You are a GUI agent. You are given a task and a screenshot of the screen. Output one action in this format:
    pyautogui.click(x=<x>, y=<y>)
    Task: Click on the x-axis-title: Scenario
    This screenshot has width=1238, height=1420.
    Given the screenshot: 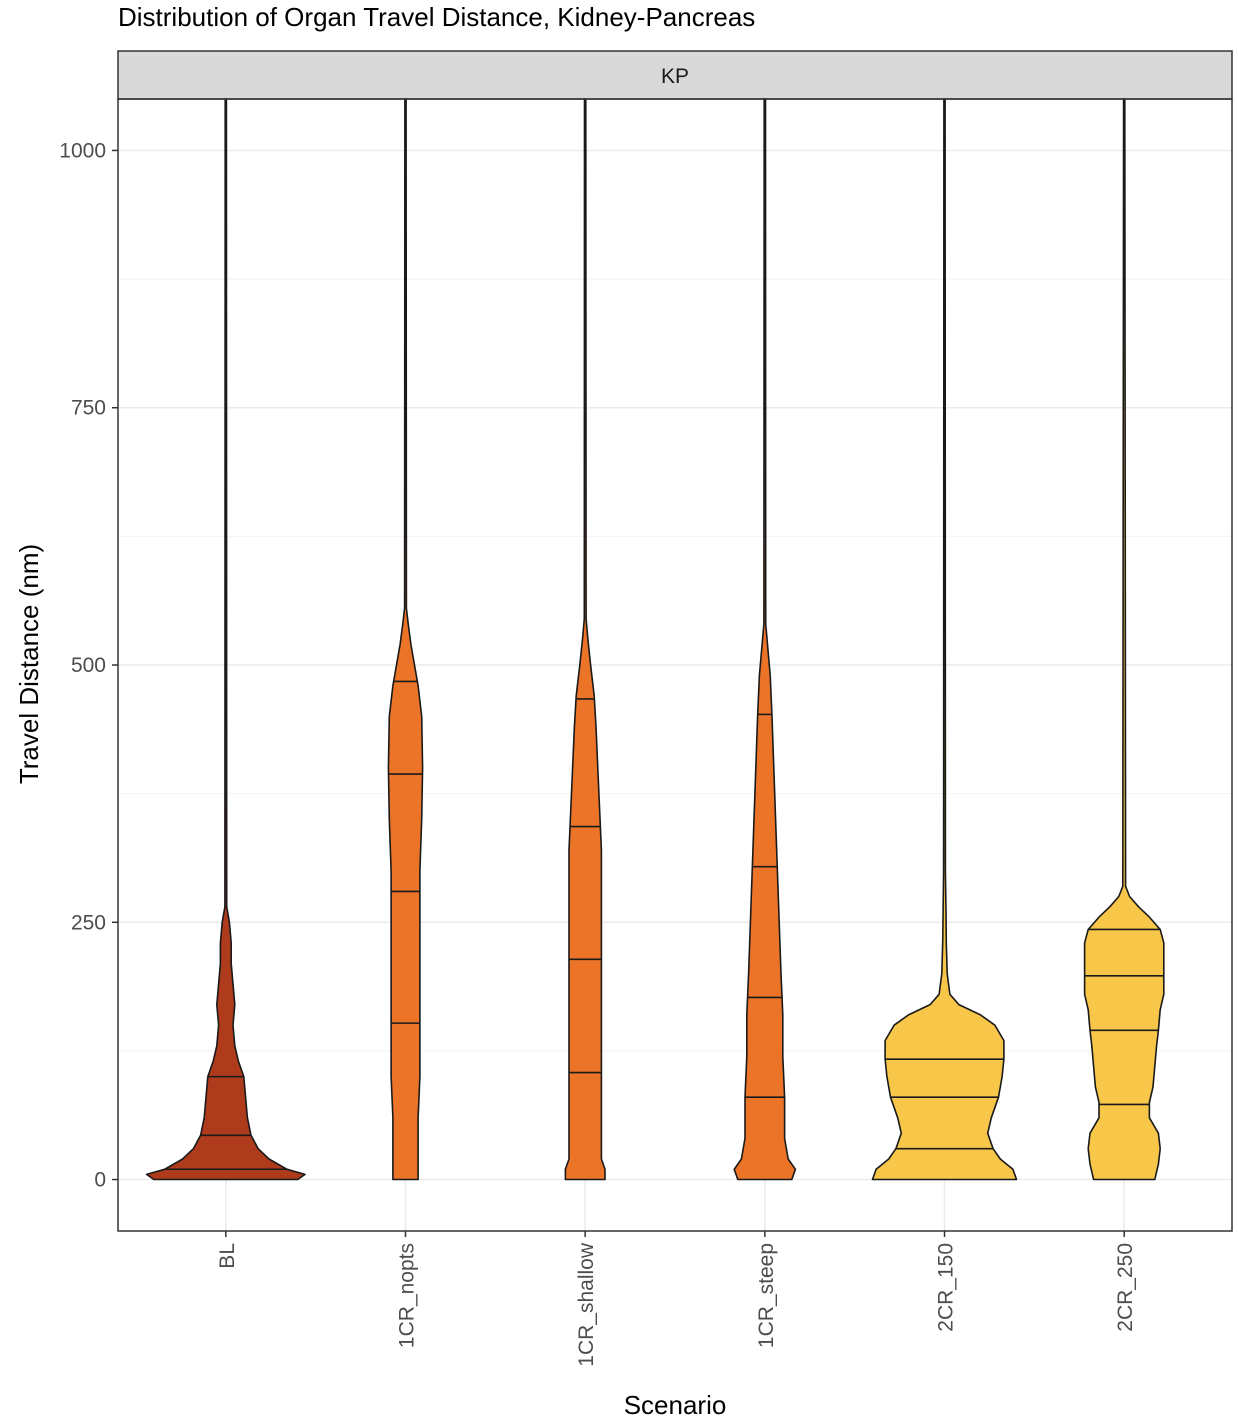 What is the action you would take?
    pyautogui.click(x=675, y=1405)
    